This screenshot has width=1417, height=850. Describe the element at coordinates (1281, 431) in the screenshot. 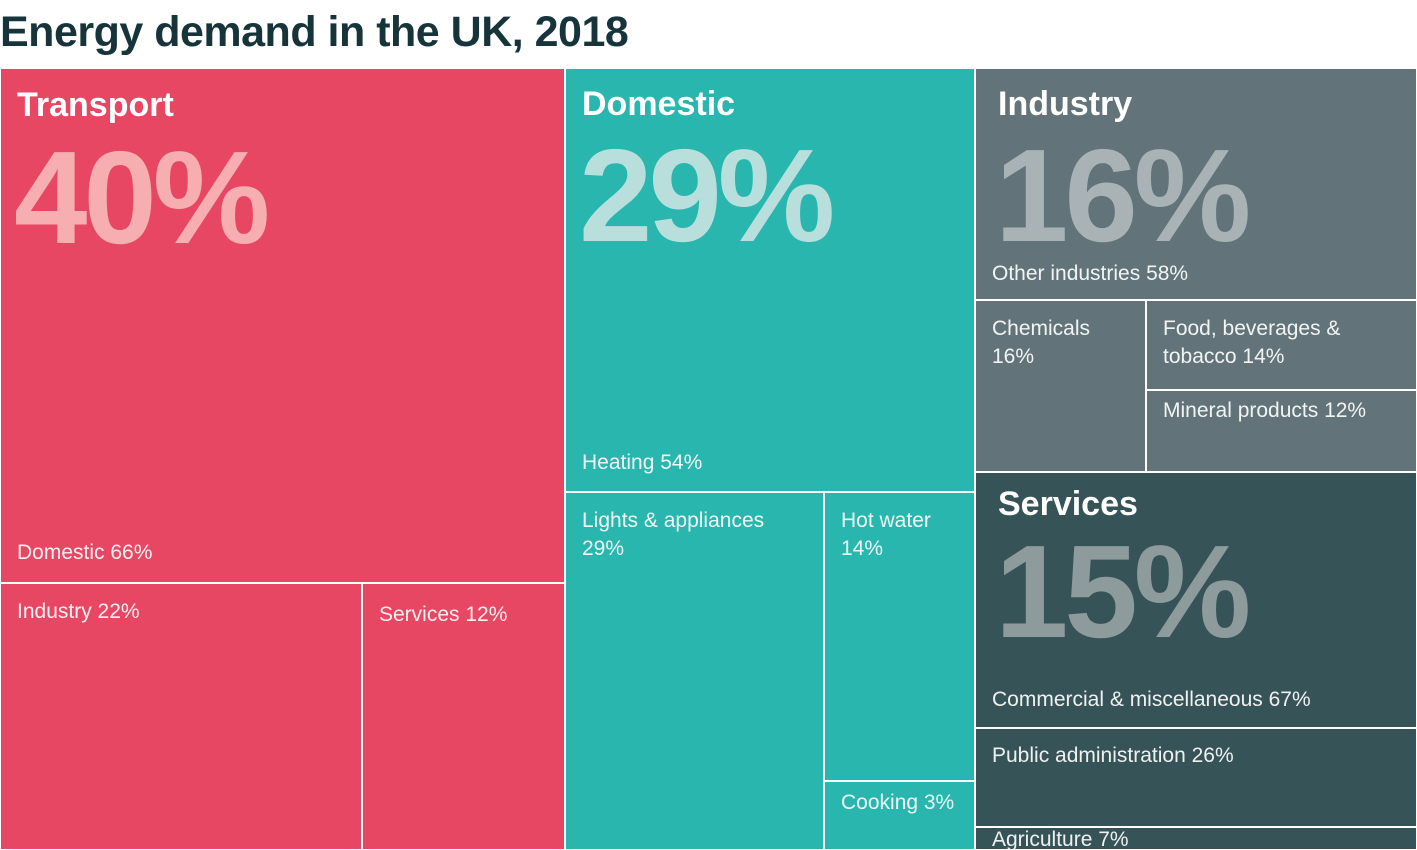

I see `cell-industry-mineral-products: Mineral products 12%` at that location.